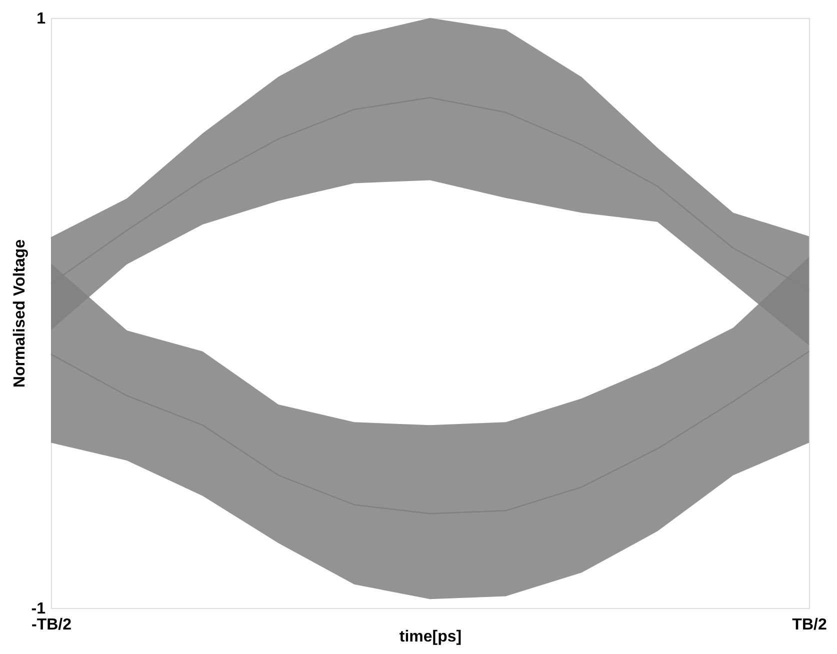 The width and height of the screenshot is (837, 654). What do you see at coordinates (41, 19) in the screenshot?
I see `y-tick-label: 1` at bounding box center [41, 19].